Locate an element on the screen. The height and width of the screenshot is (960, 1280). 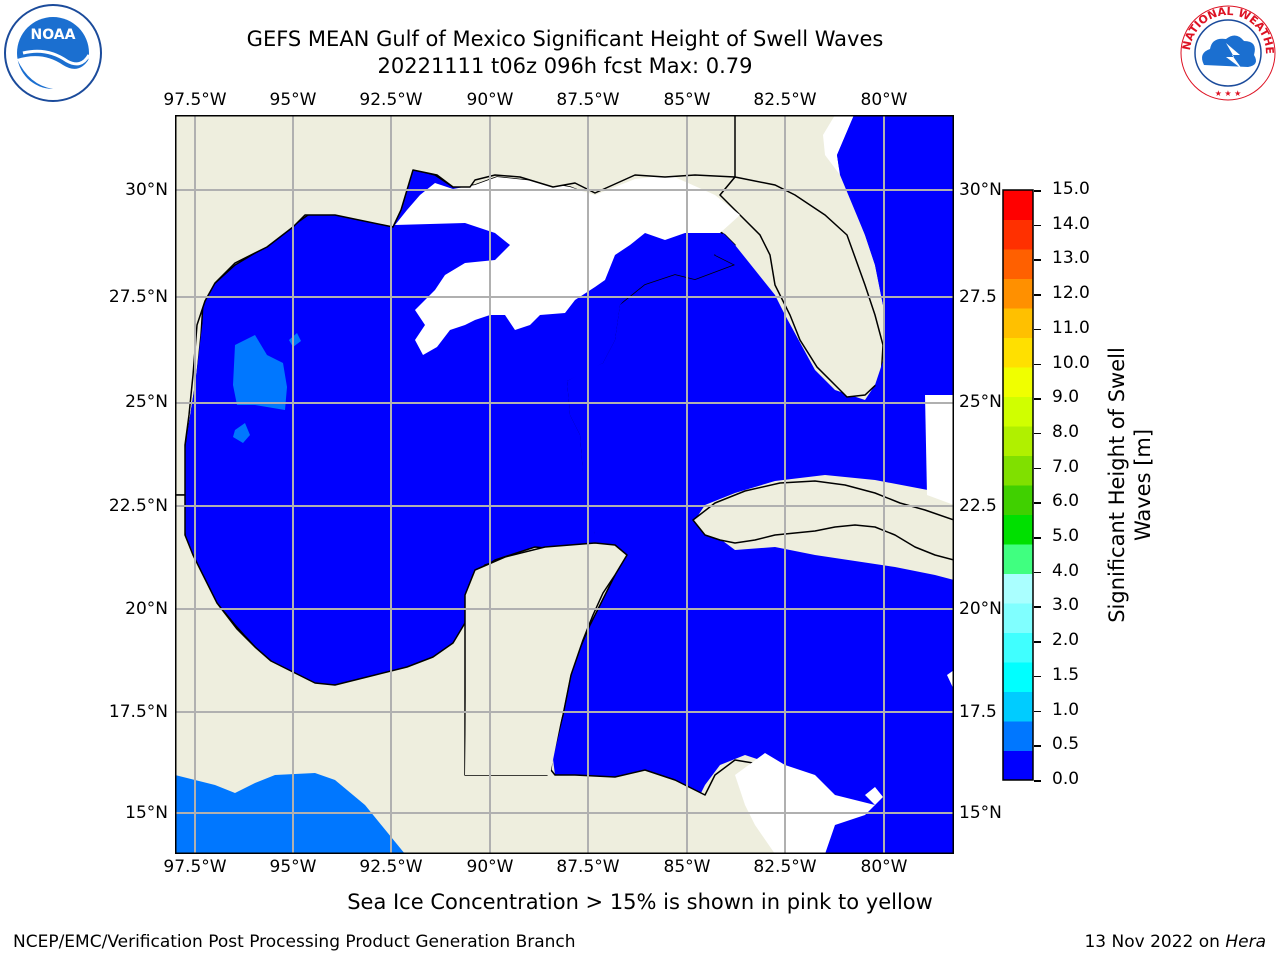
no-data-florida-east is located at coordinates (838, 145).